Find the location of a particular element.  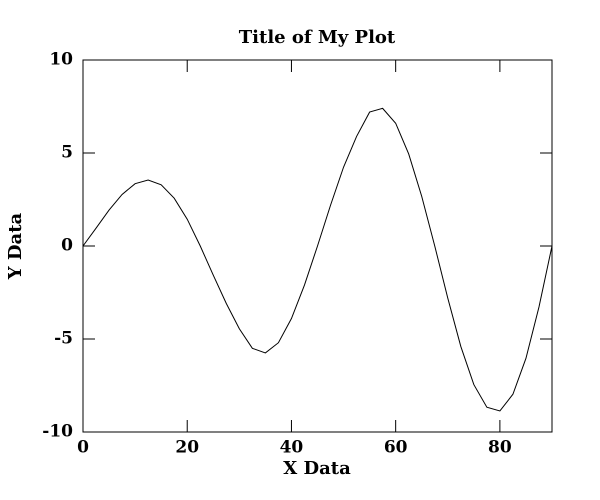

y-tick-label: 10 is located at coordinates (61, 60).